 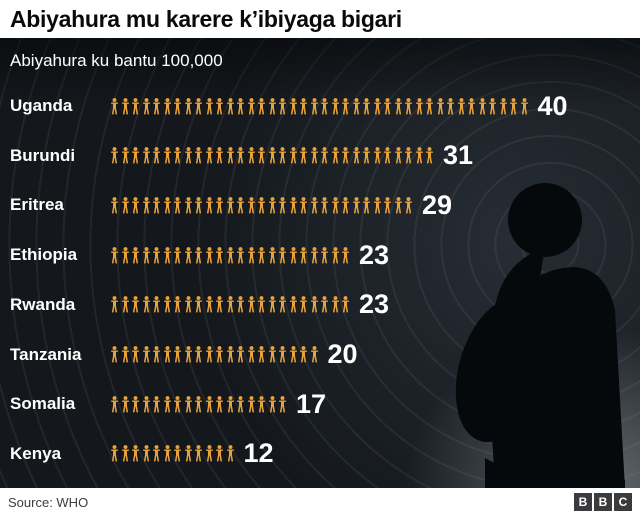 I want to click on bbc-logo-letter: B, so click(x=583, y=502).